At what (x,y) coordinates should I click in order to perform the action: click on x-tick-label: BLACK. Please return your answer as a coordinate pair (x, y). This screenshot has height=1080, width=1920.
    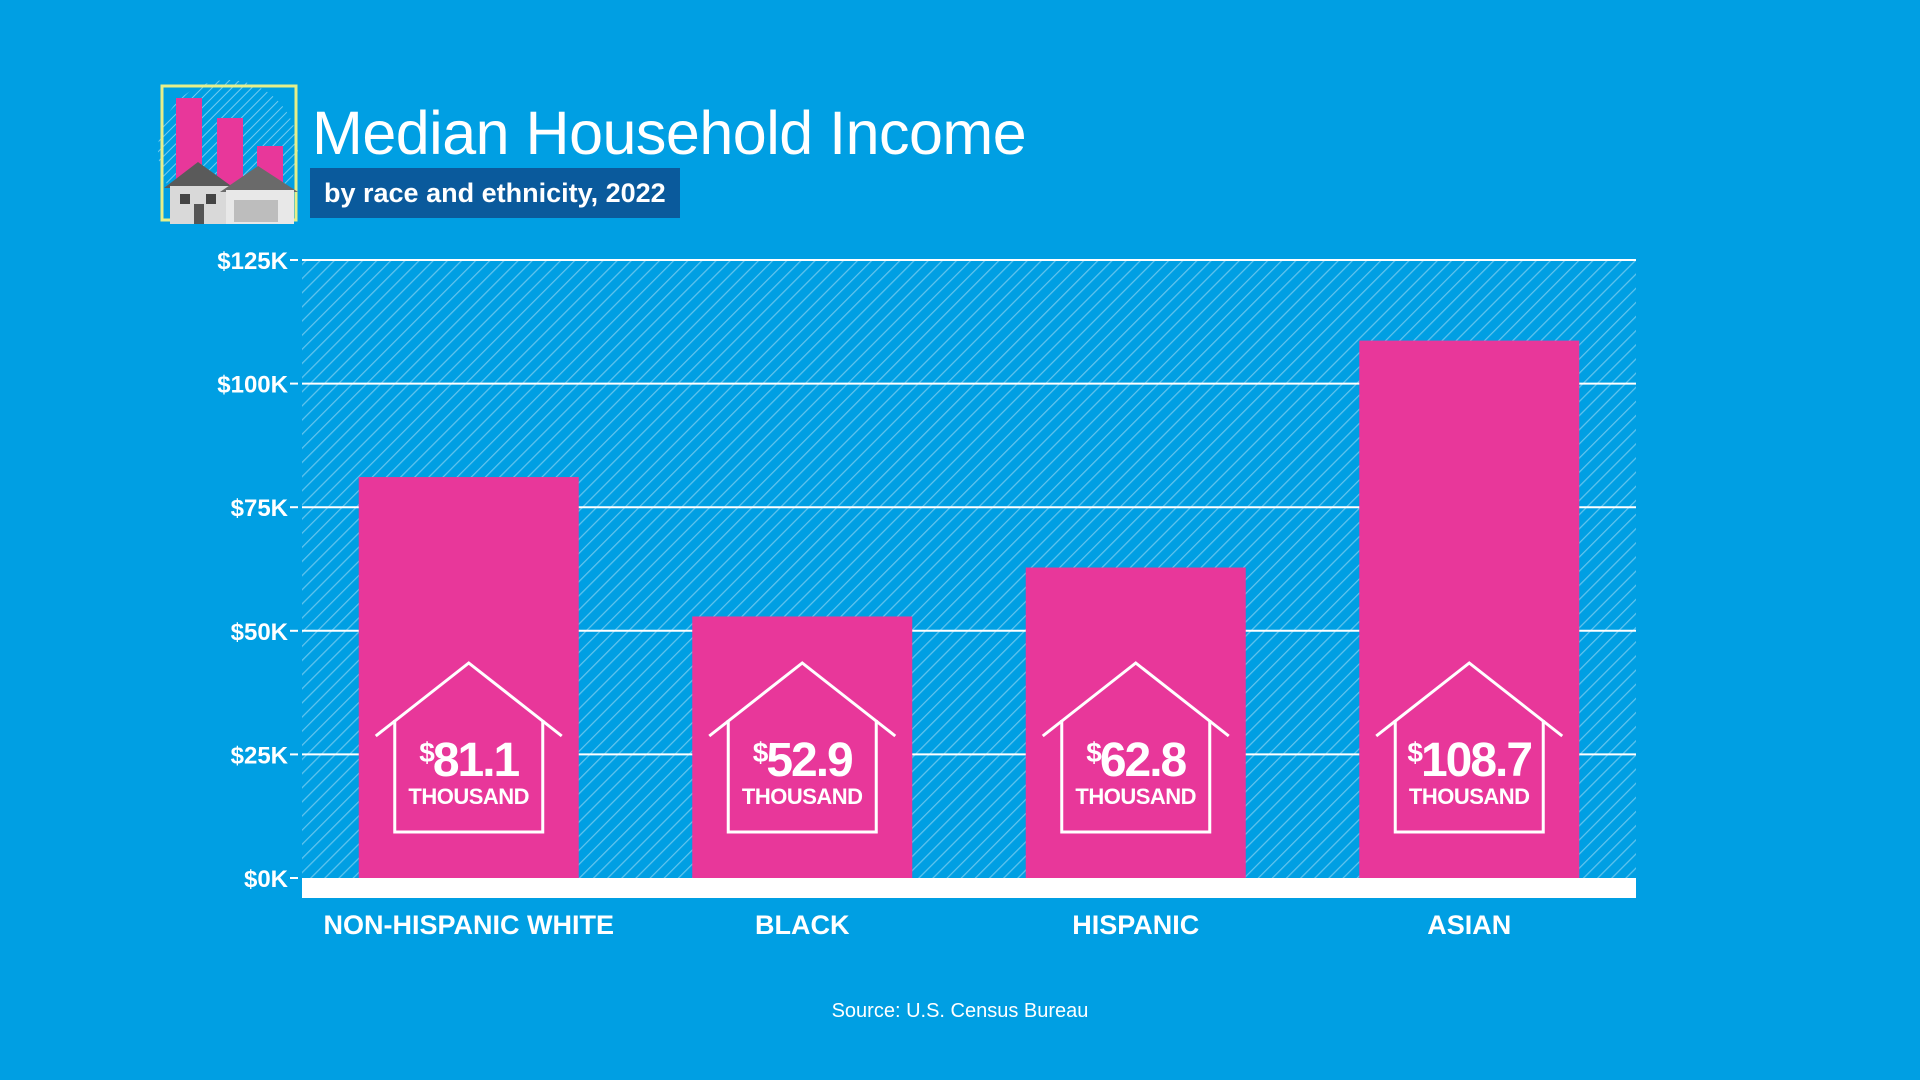
    Looking at the image, I should click on (802, 925).